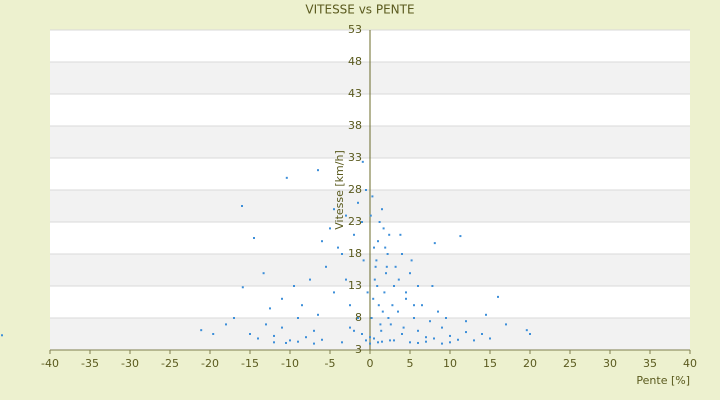 The image size is (720, 400). What do you see at coordinates (530, 363) in the screenshot?
I see `x-tick-label: 20` at bounding box center [530, 363].